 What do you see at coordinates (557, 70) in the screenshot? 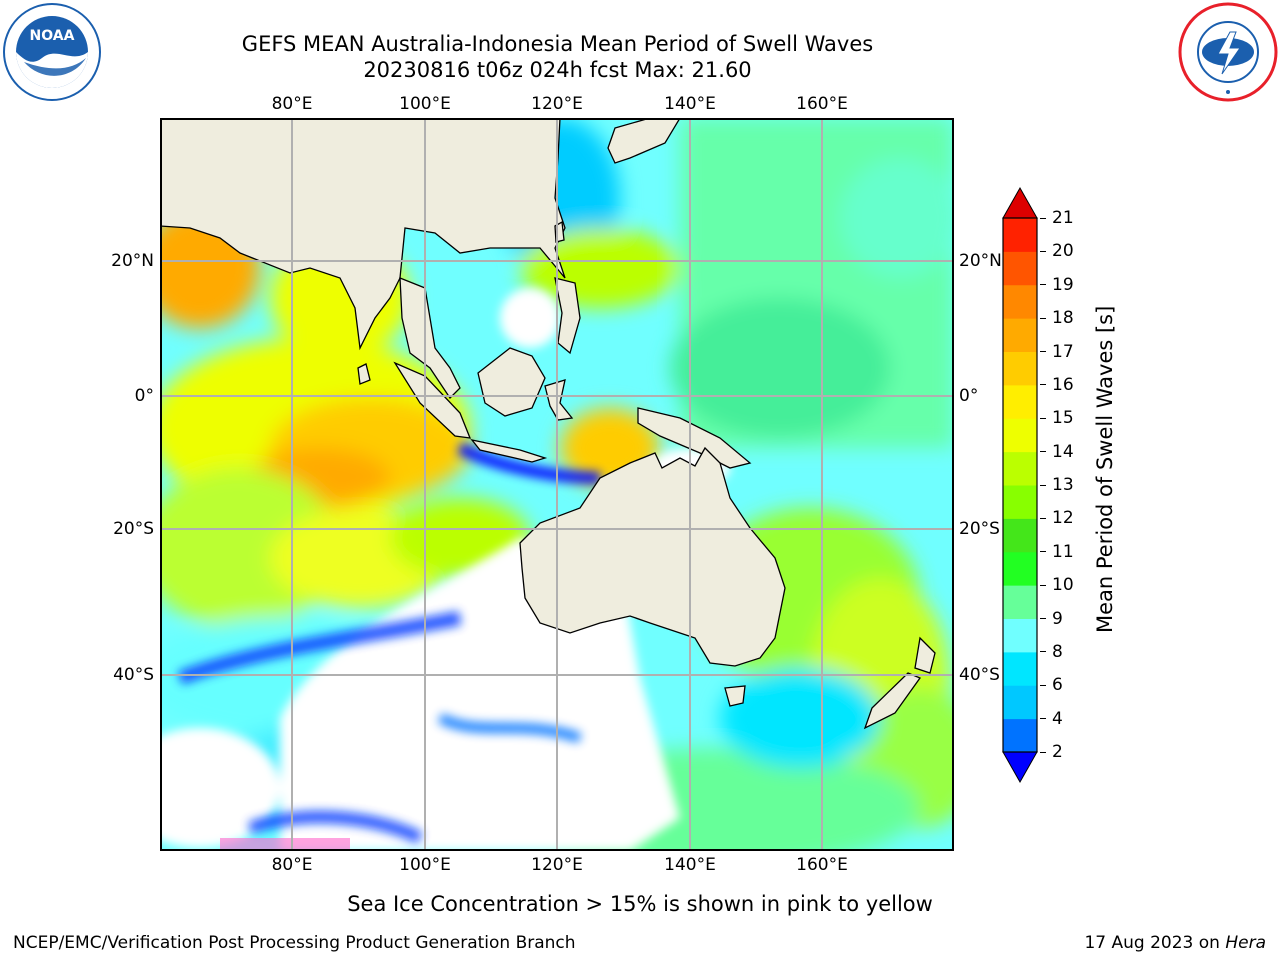
I see `title-line-2: 20230816 t06z 024h fcst Max: 21.60` at bounding box center [557, 70].